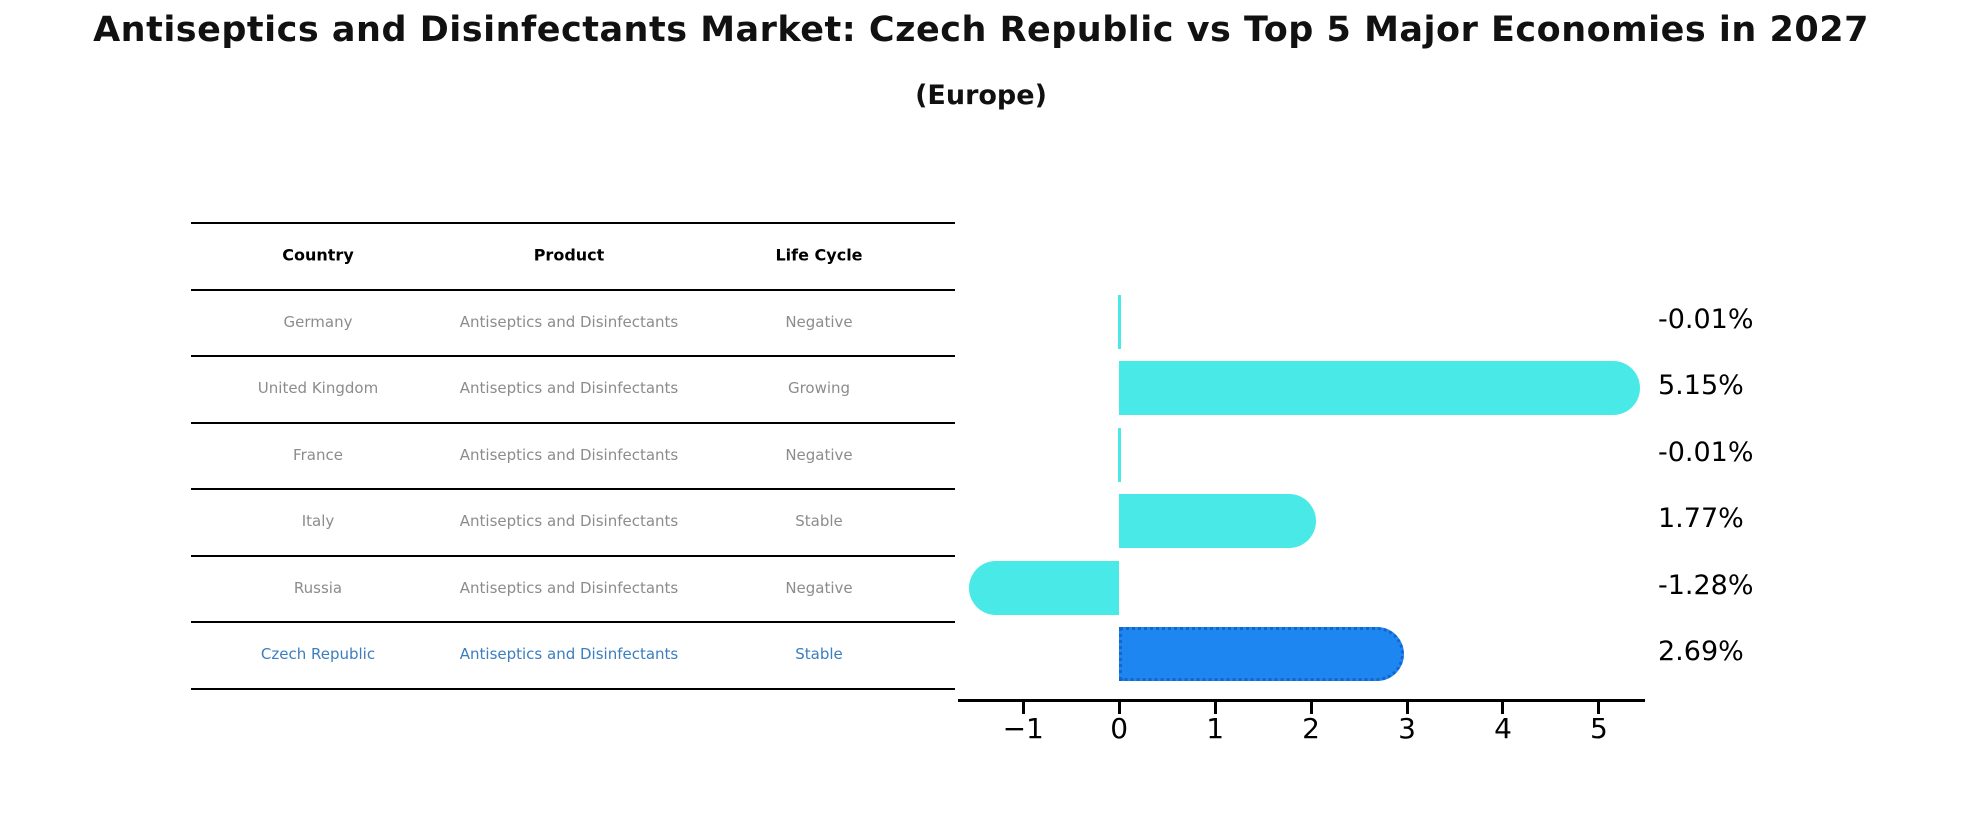 The height and width of the screenshot is (823, 1962). What do you see at coordinates (318, 654) in the screenshot?
I see `cell-country-czech-republic: Czech Republic` at bounding box center [318, 654].